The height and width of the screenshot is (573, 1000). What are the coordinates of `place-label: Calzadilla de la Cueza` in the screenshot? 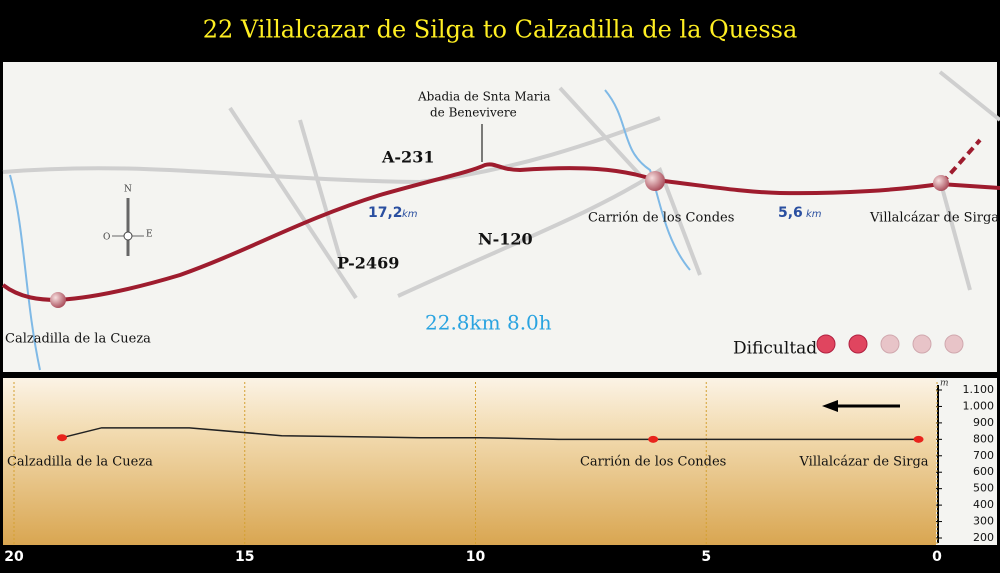 It's located at (80, 462).